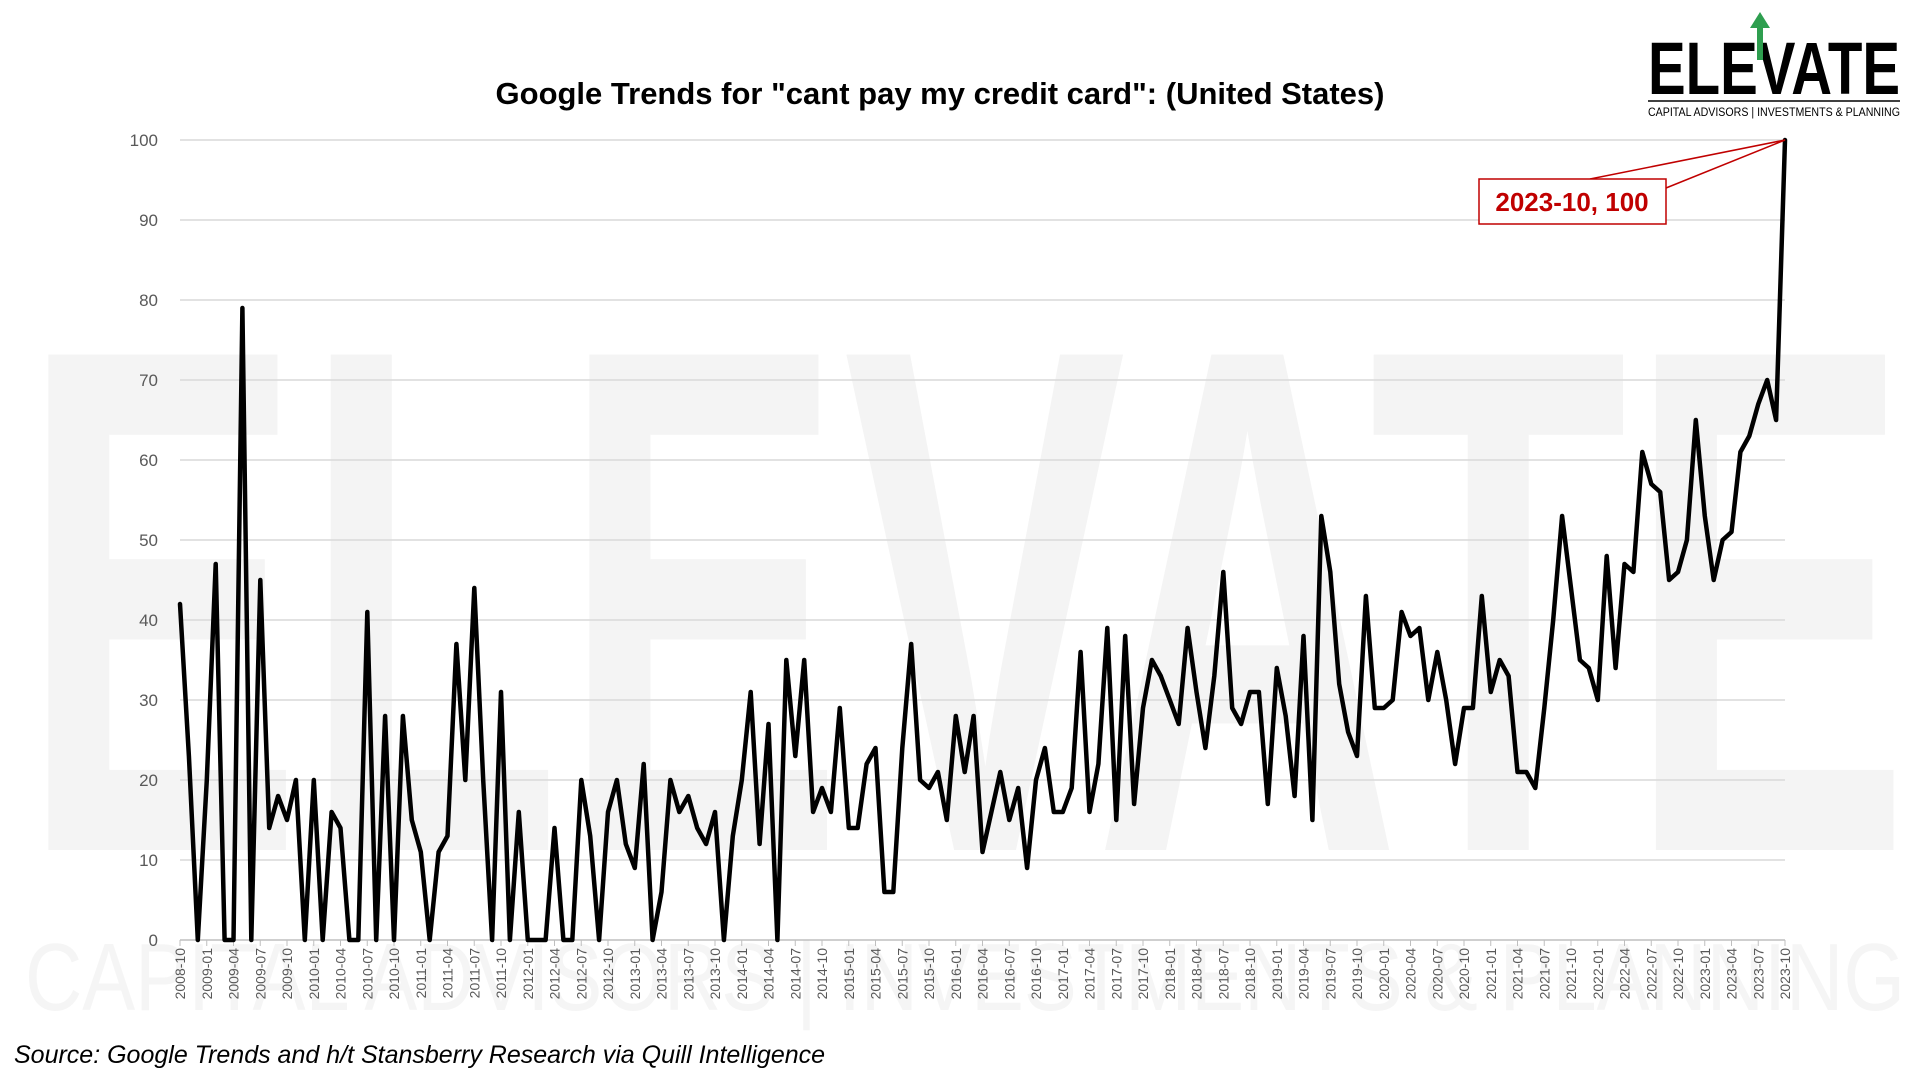 Image resolution: width=1918 pixels, height=1076 pixels. What do you see at coordinates (555, 974) in the screenshot?
I see `x-tick-label: 2012-04` at bounding box center [555, 974].